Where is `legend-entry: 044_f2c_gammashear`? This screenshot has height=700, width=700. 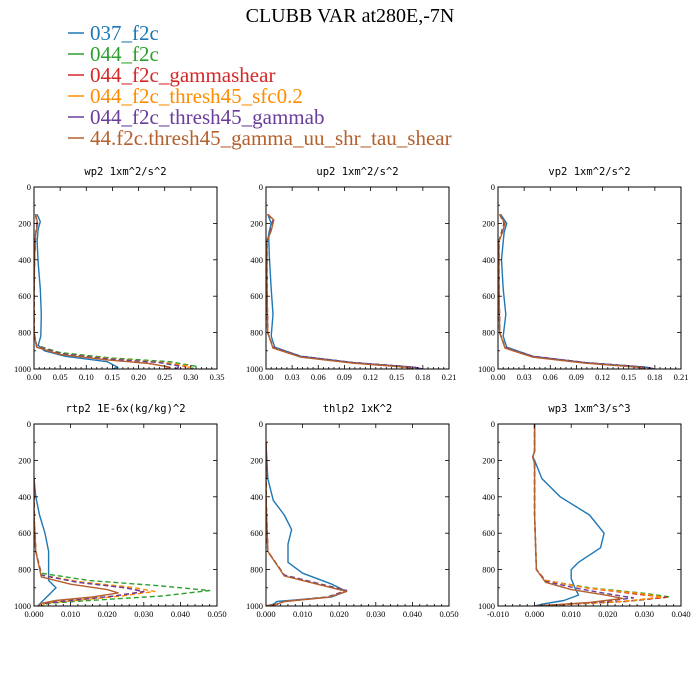
legend-entry: 044_f2c_gammashear is located at coordinates (171, 75).